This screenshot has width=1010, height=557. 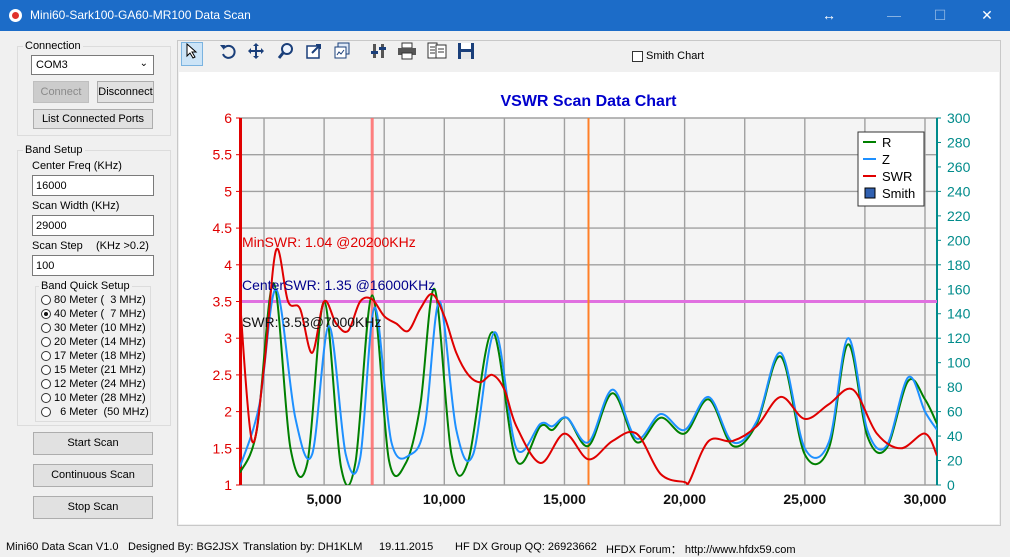 What do you see at coordinates (342, 54) in the screenshot?
I see `copy-image-icon` at bounding box center [342, 54].